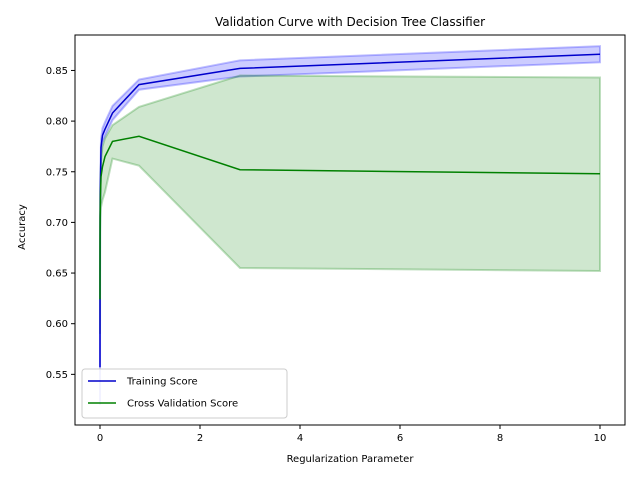  I want to click on y-tick-label: 0.60, so click(57, 324).